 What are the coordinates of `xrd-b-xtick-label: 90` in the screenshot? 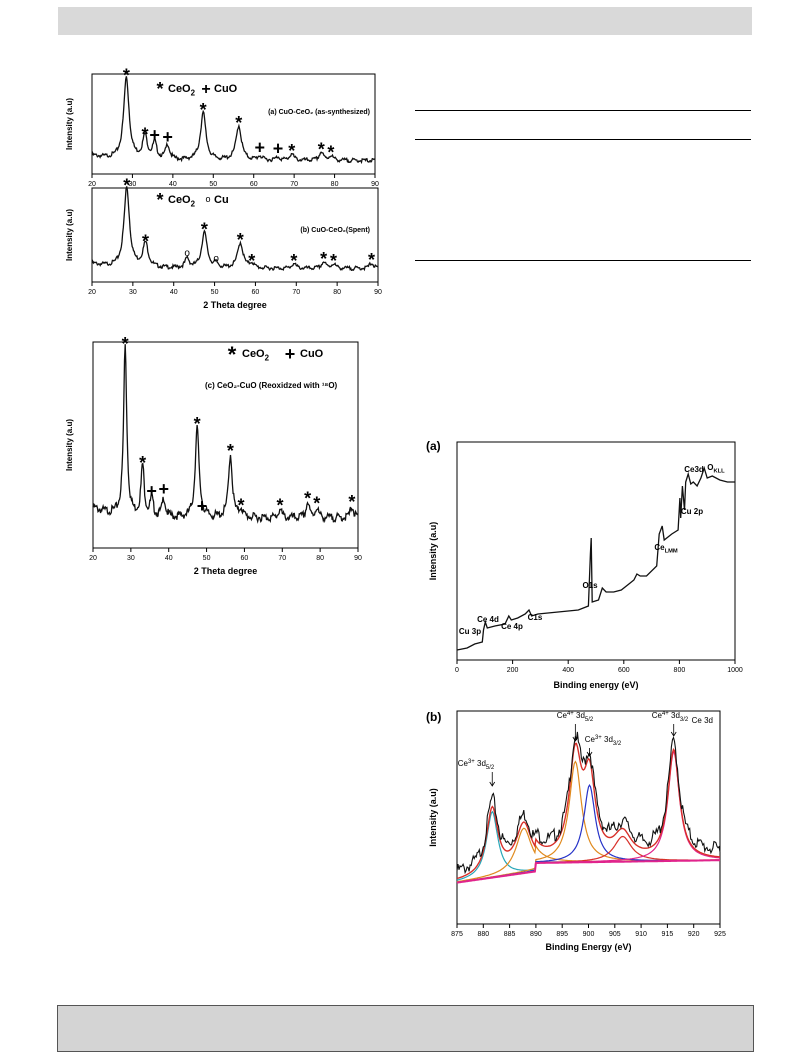 It's located at (378, 292).